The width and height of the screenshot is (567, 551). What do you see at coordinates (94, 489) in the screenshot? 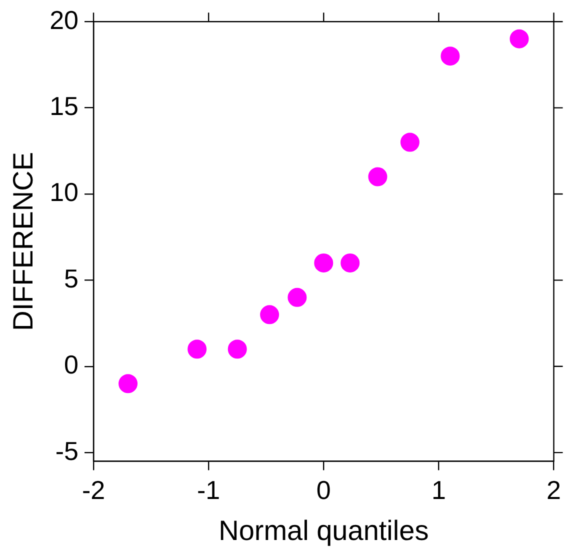
I see `x-tick-label: -2` at bounding box center [94, 489].